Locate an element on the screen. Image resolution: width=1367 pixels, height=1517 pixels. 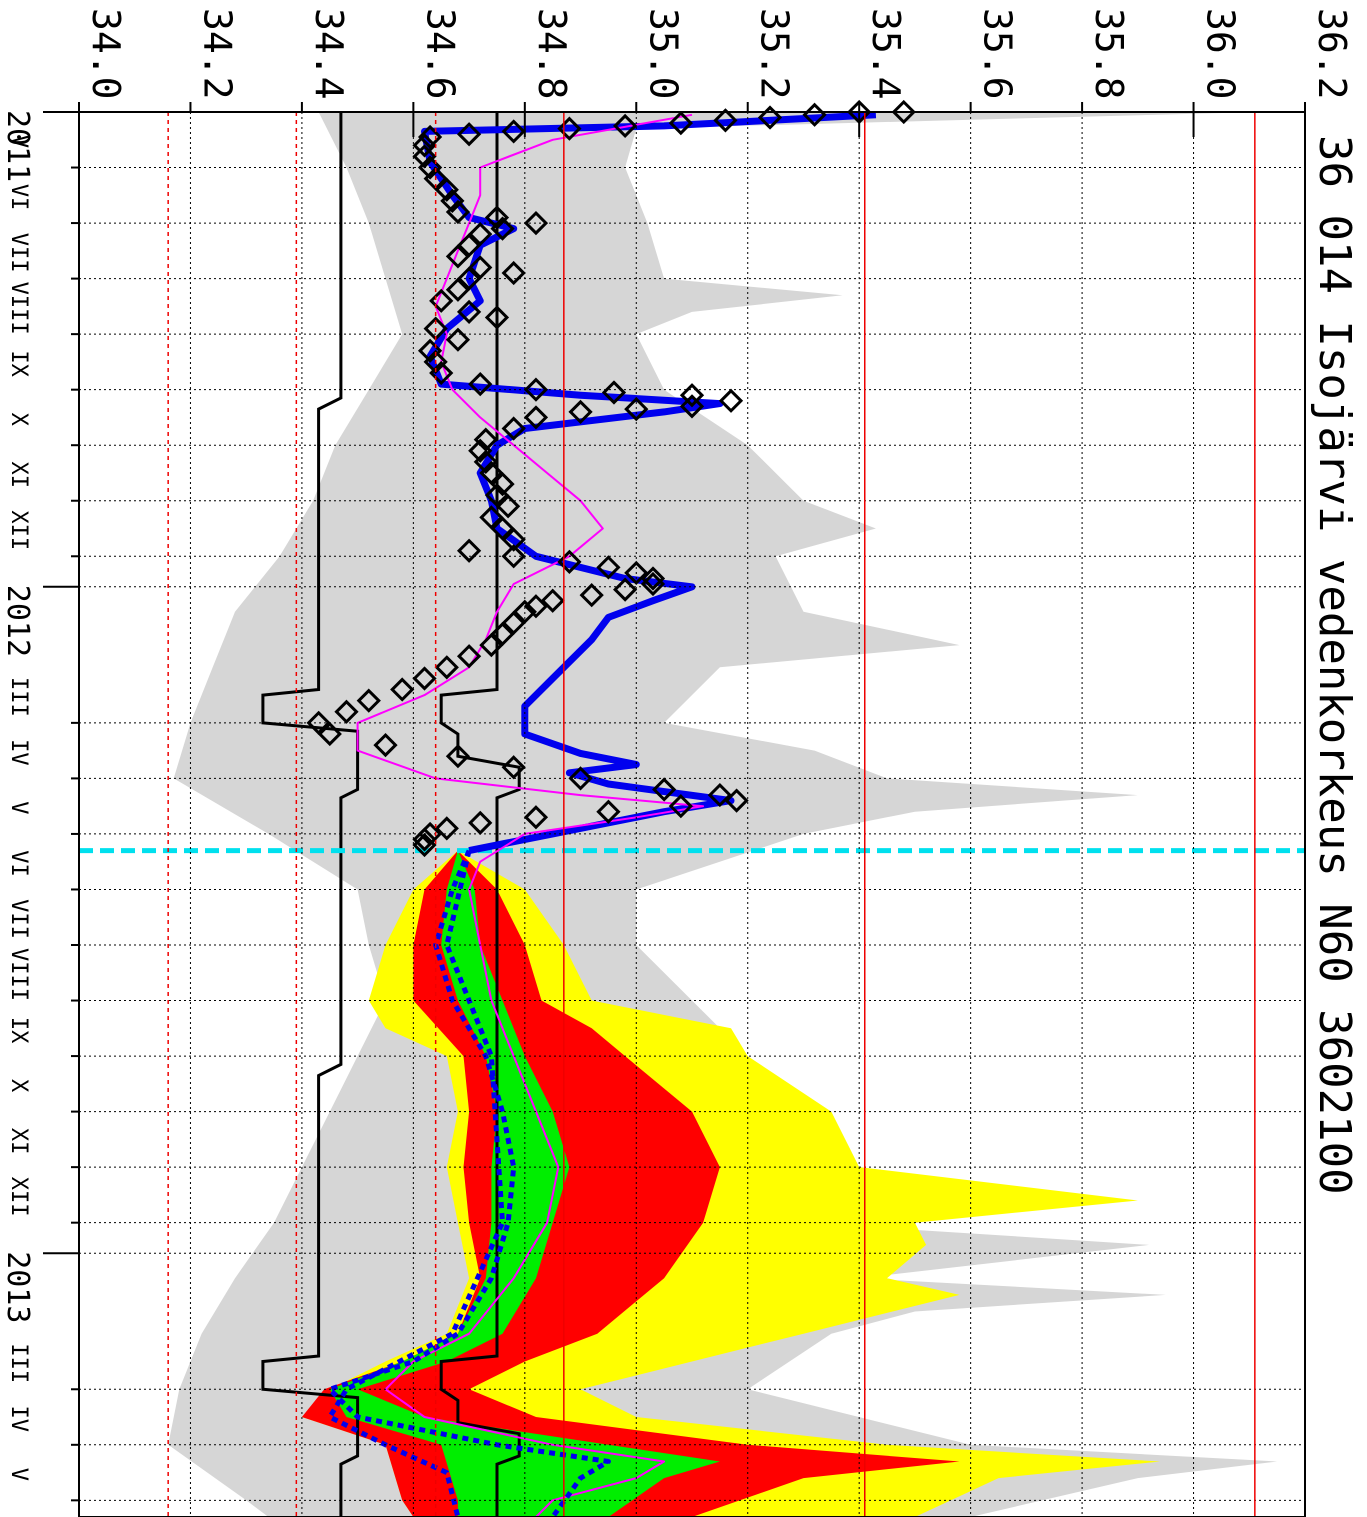
value-tick-label: 34.4 is located at coordinates (329, 54).